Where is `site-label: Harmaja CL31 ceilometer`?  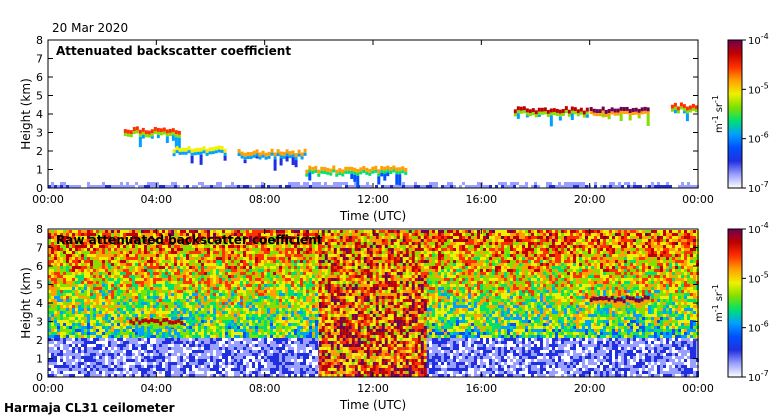
site-label: Harmaja CL31 ceilometer is located at coordinates (89, 408).